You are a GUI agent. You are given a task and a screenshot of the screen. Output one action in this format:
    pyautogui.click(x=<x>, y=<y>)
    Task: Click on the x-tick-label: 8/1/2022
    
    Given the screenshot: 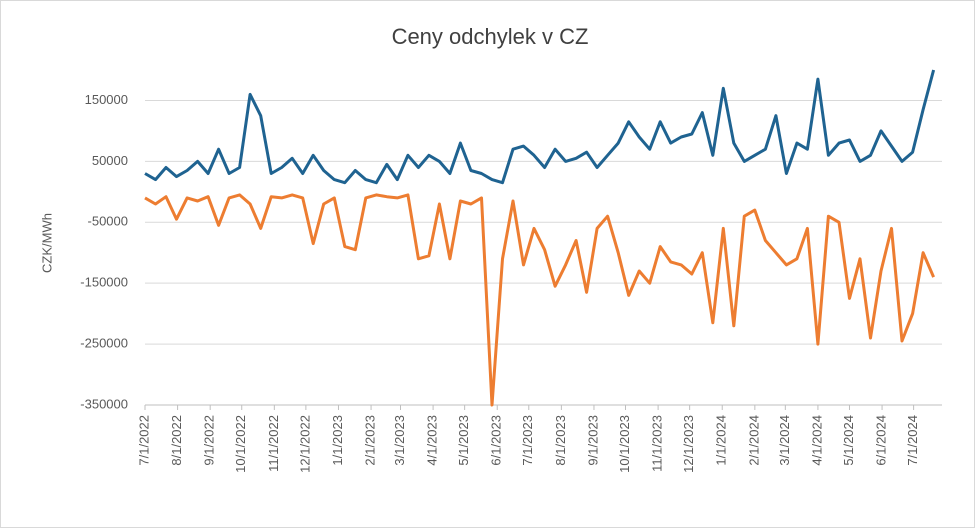 What is the action you would take?
    pyautogui.click(x=176, y=440)
    